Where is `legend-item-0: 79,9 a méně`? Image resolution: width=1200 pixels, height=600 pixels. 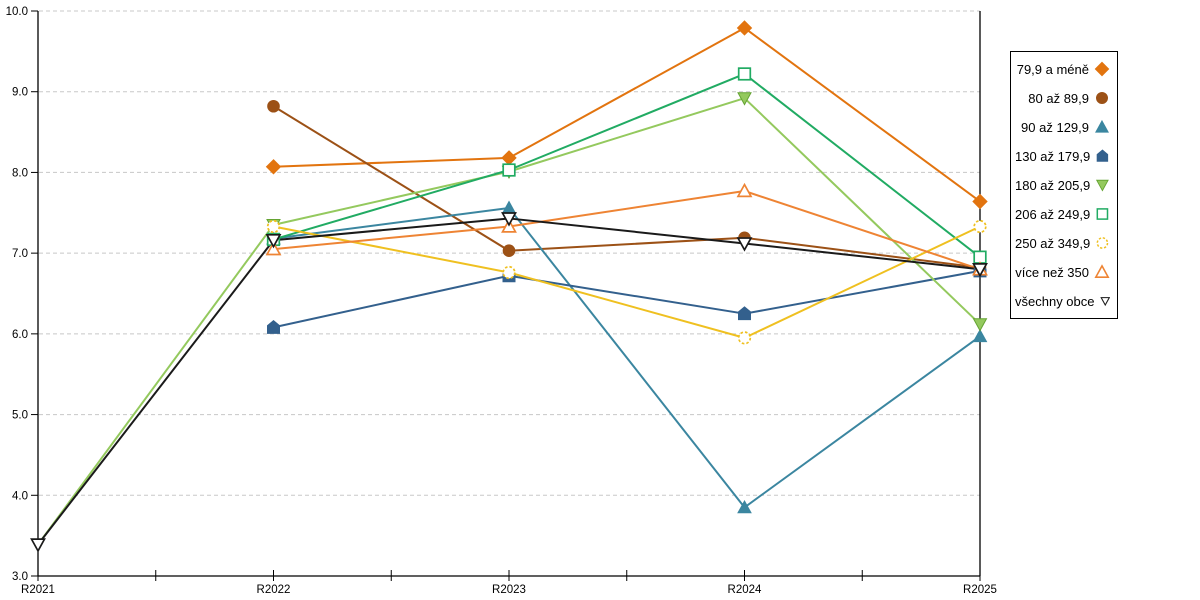 legend-item-0: 79,9 a méně is located at coordinates (1062, 69).